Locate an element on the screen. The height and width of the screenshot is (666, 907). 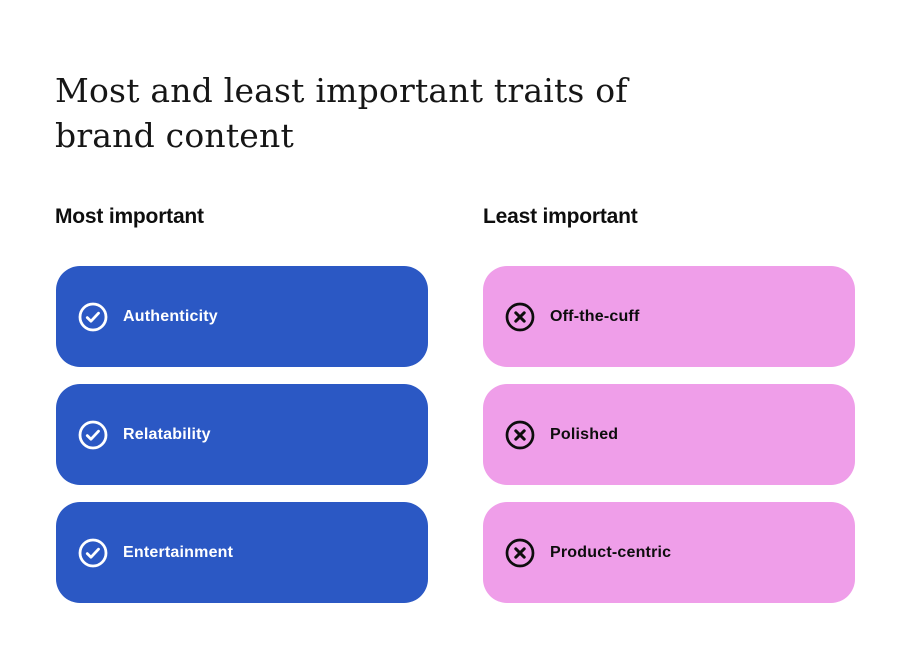
trait-card: Polished is located at coordinates (669, 434).